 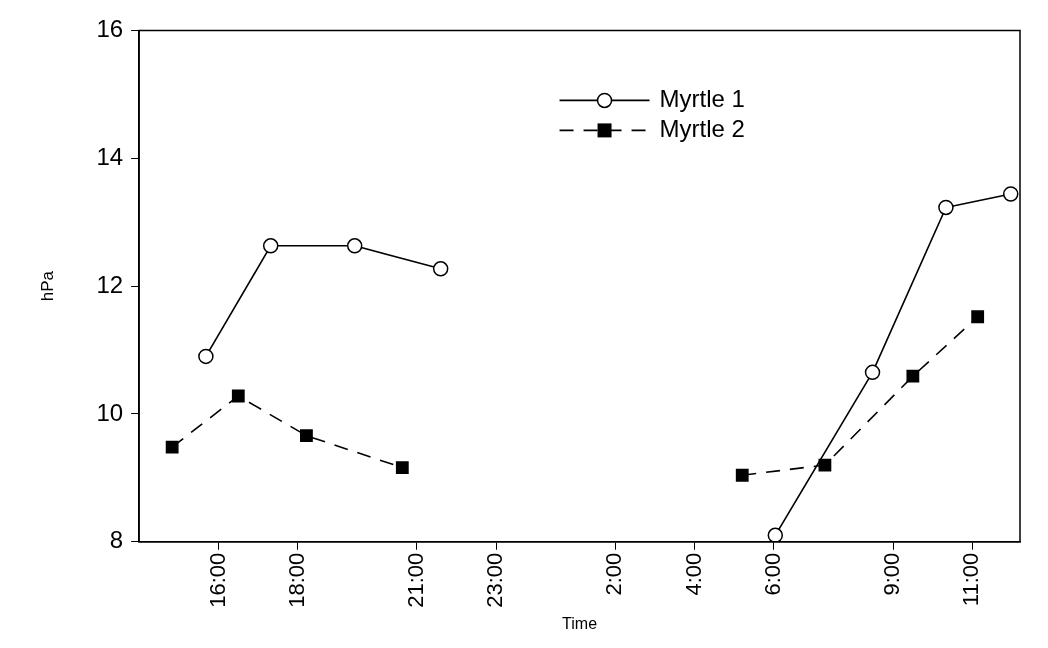 I want to click on y-tick-label: 10, so click(x=110, y=412).